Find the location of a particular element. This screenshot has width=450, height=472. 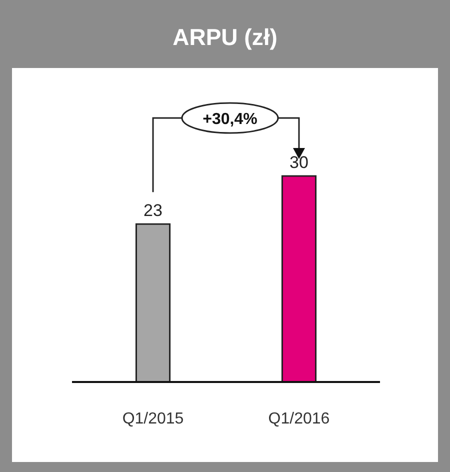

text: +30,4% is located at coordinates (230, 119).